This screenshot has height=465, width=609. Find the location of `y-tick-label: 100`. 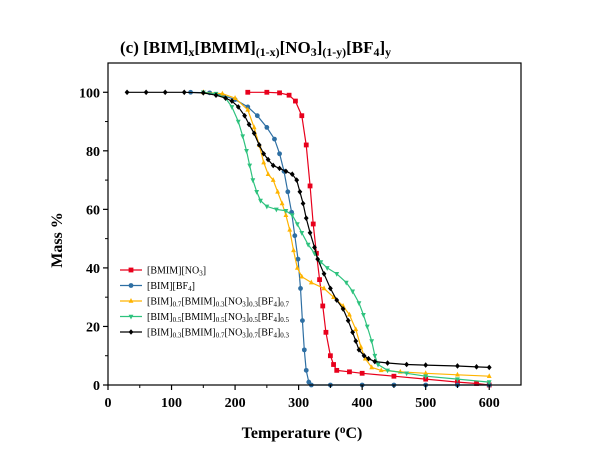

y-tick-label: 100 is located at coordinates (89, 93).